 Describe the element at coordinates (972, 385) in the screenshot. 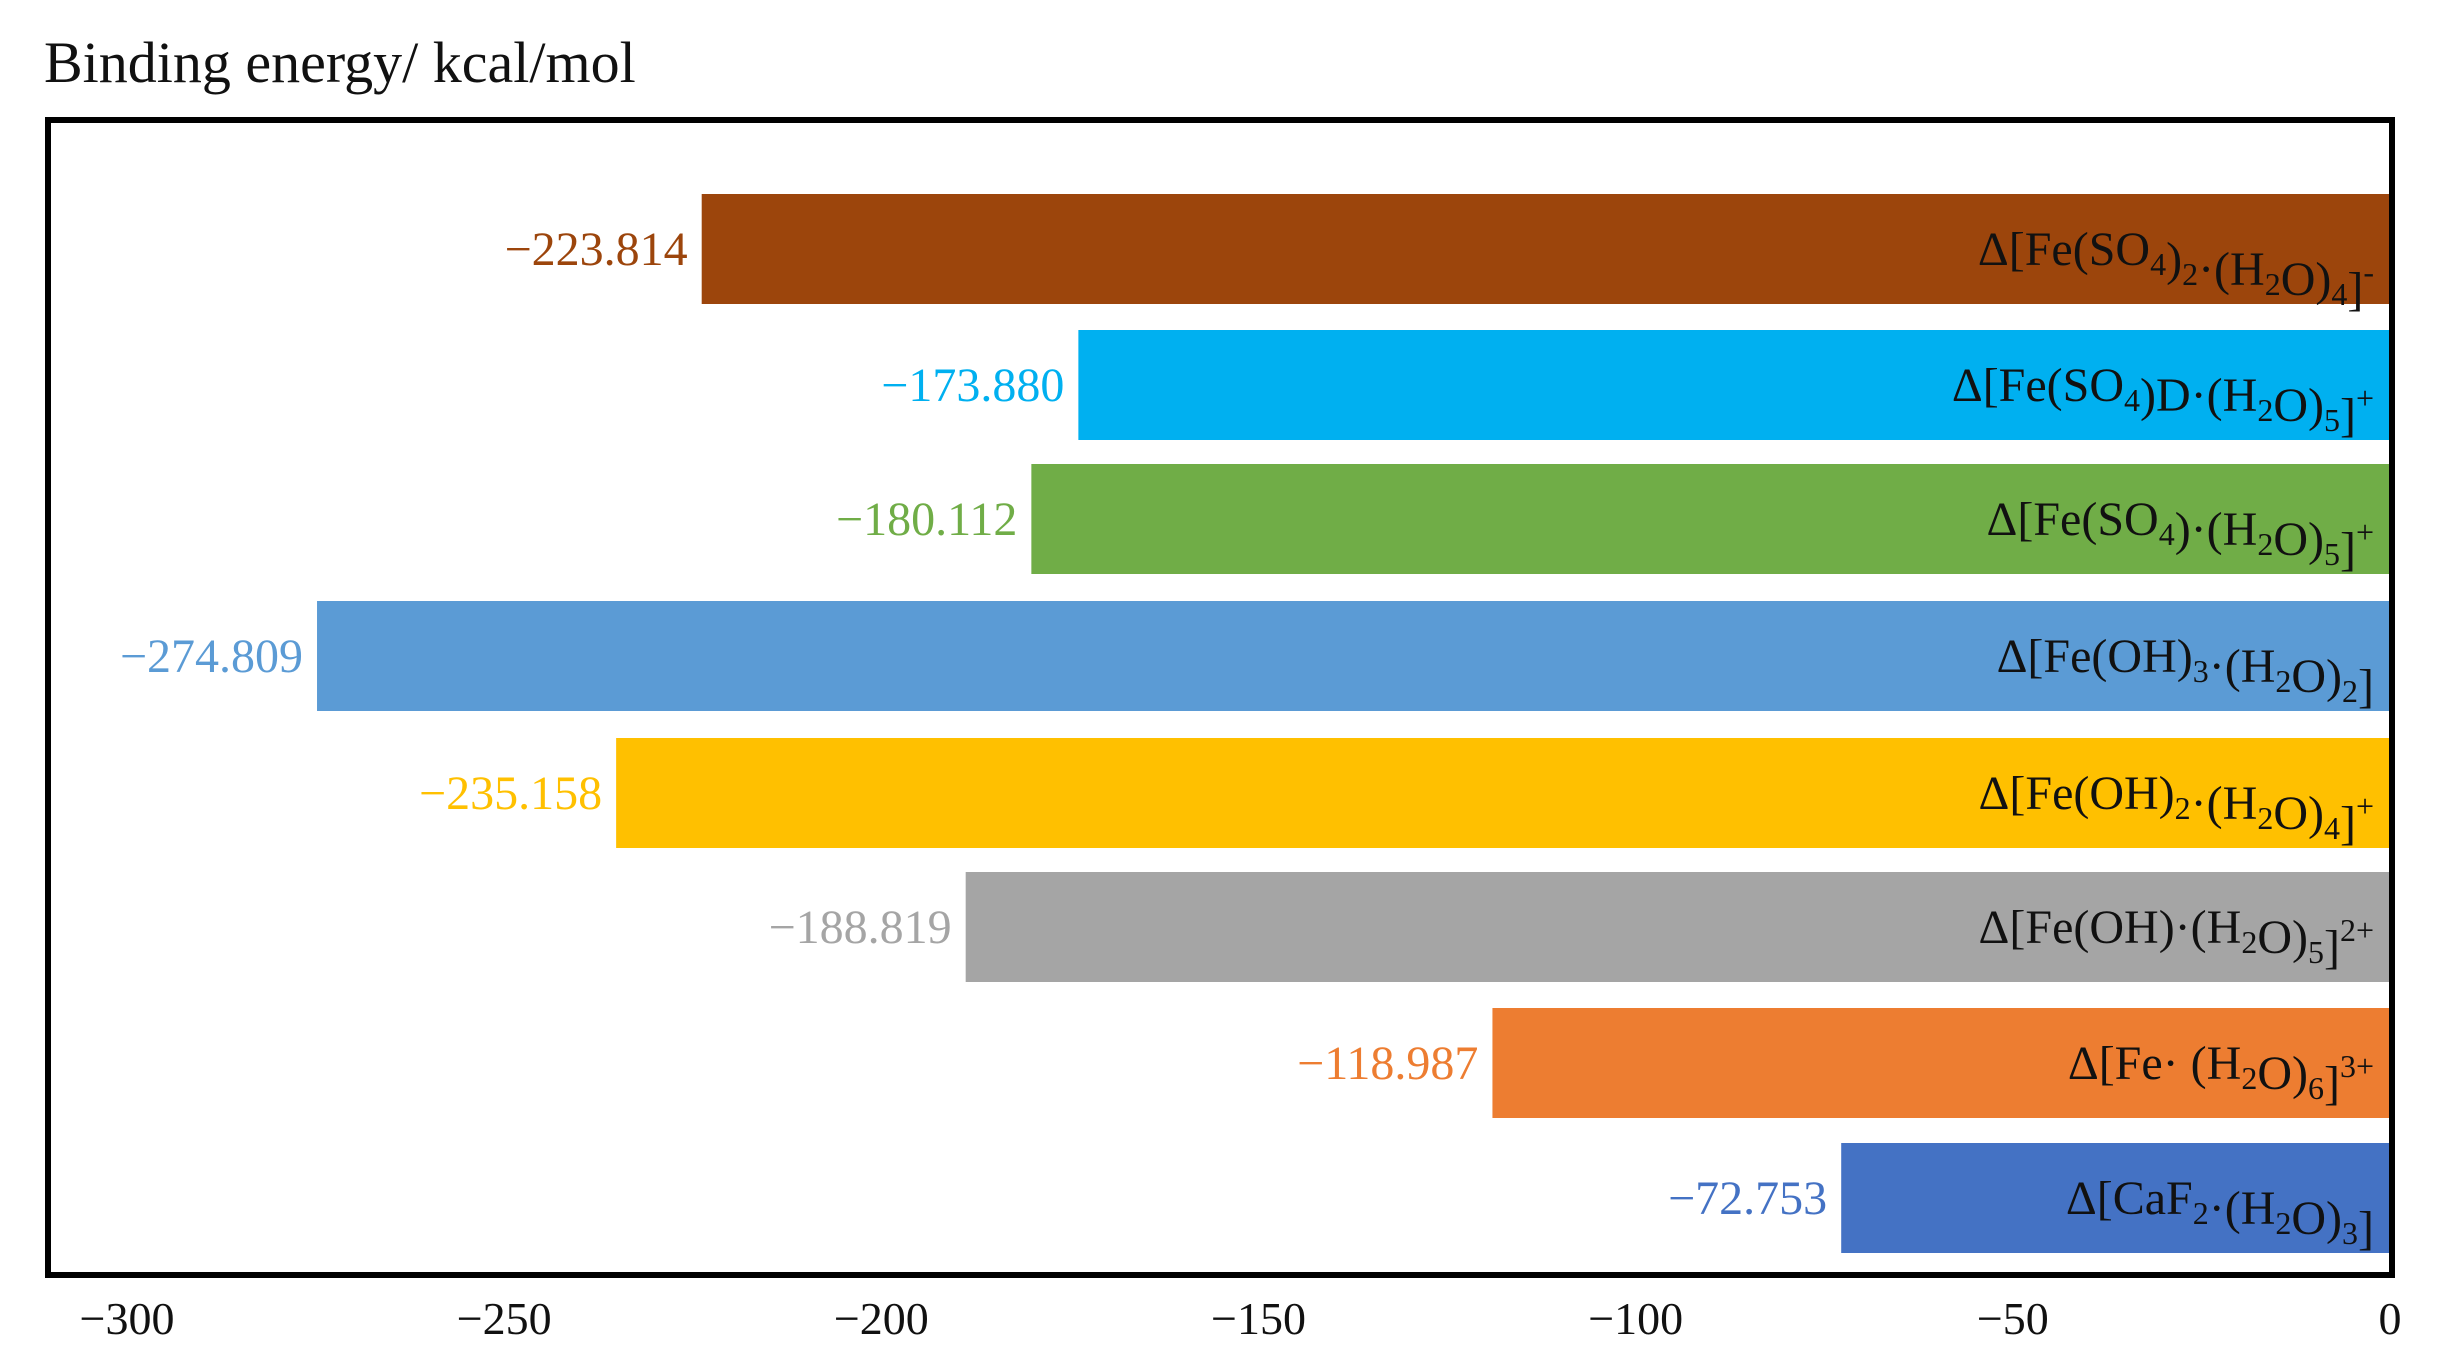

I see `bar-value-label: −173.880` at that location.